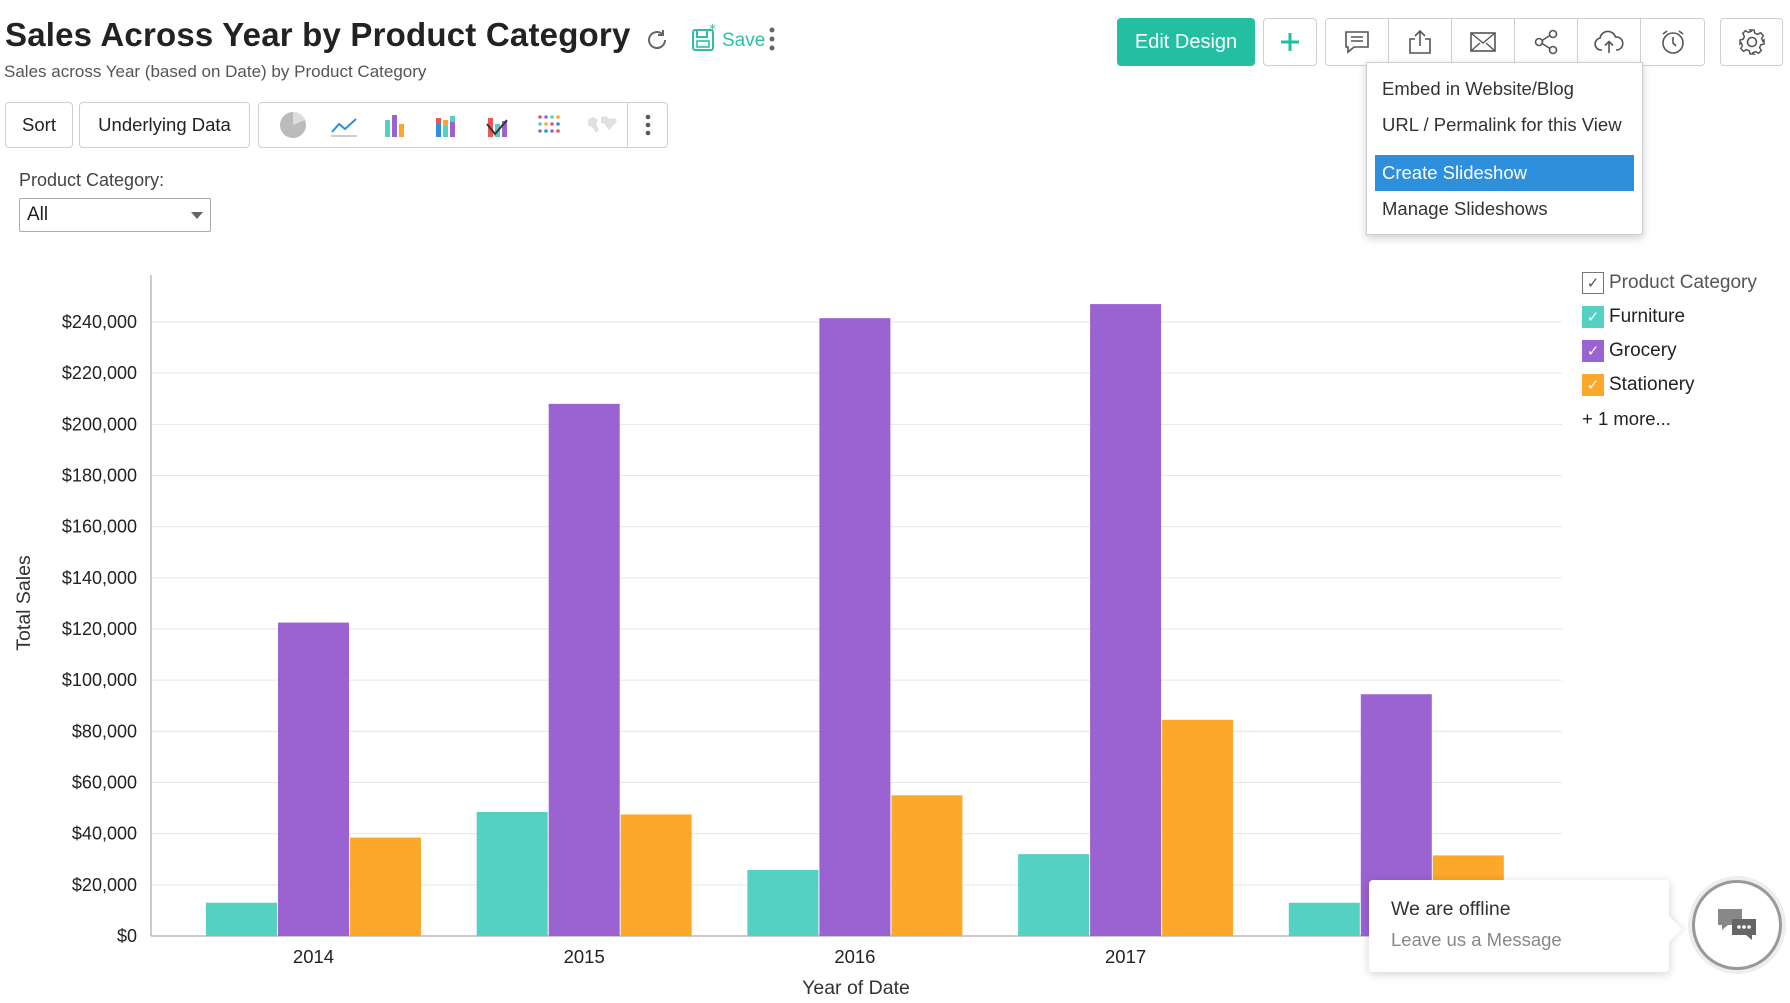  I want to click on legend-item-grocery: ✓ Grocery, so click(1669, 351).